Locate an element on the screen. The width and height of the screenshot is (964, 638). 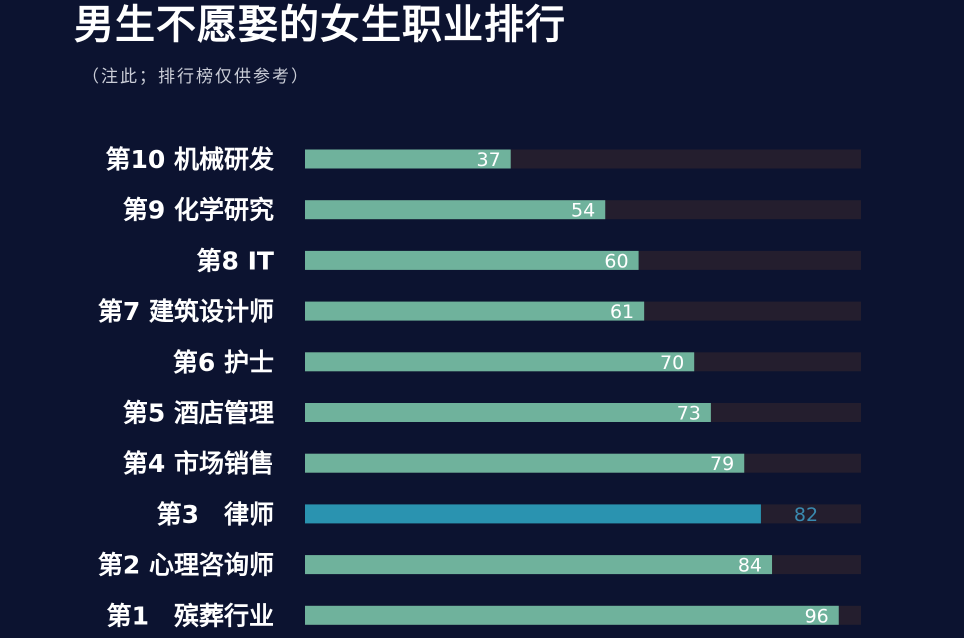
value-label: 37 is located at coordinates (489, 160).